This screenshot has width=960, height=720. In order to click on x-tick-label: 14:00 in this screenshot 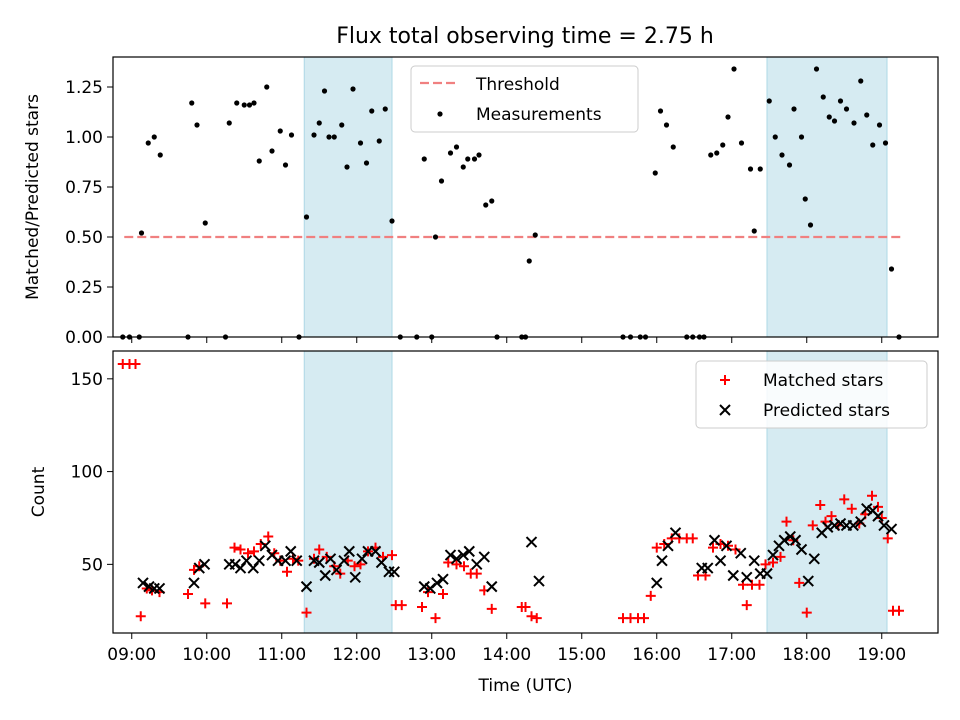, I will do `click(506, 655)`.